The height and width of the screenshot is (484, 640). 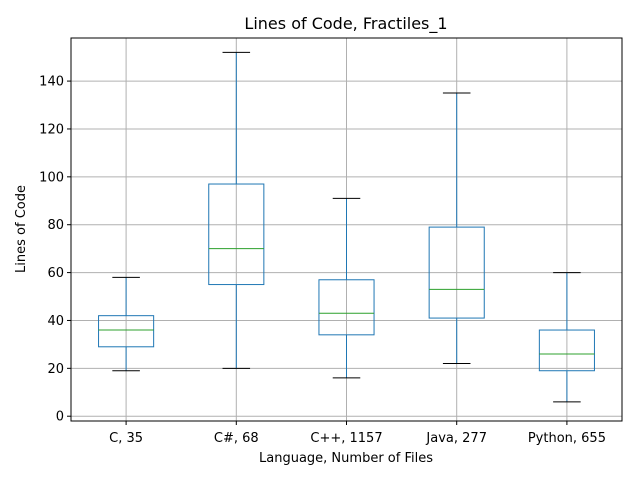 What do you see at coordinates (456, 438) in the screenshot?
I see `x-tick-label: Java, 277` at bounding box center [456, 438].